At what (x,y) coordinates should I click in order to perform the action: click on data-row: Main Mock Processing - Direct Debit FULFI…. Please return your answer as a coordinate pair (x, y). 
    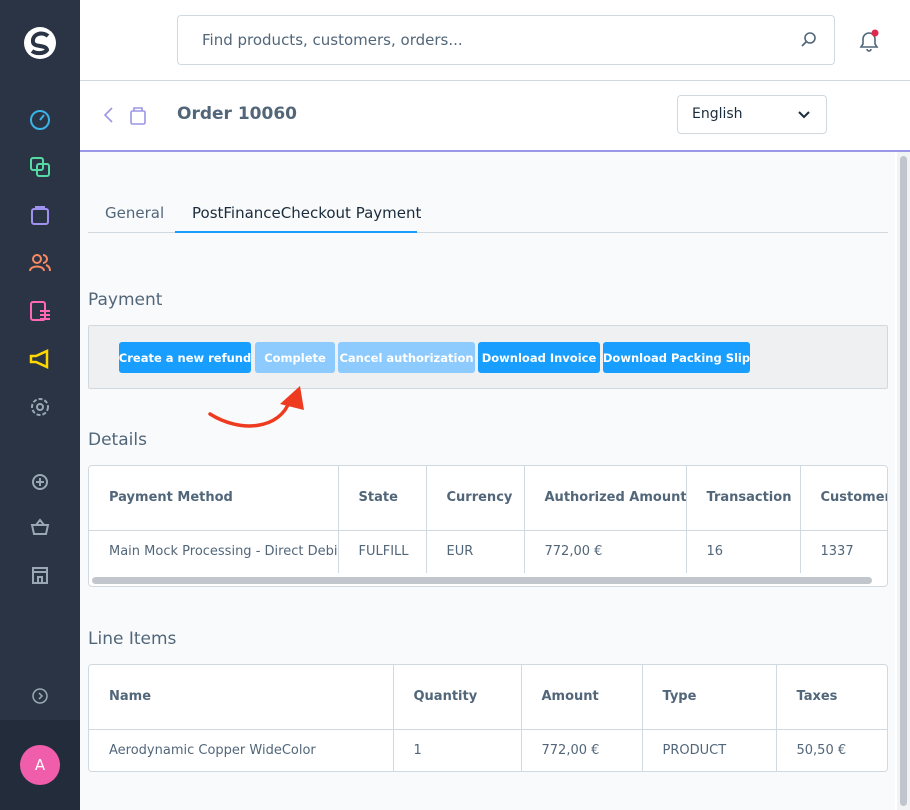
    Looking at the image, I should click on (488, 551).